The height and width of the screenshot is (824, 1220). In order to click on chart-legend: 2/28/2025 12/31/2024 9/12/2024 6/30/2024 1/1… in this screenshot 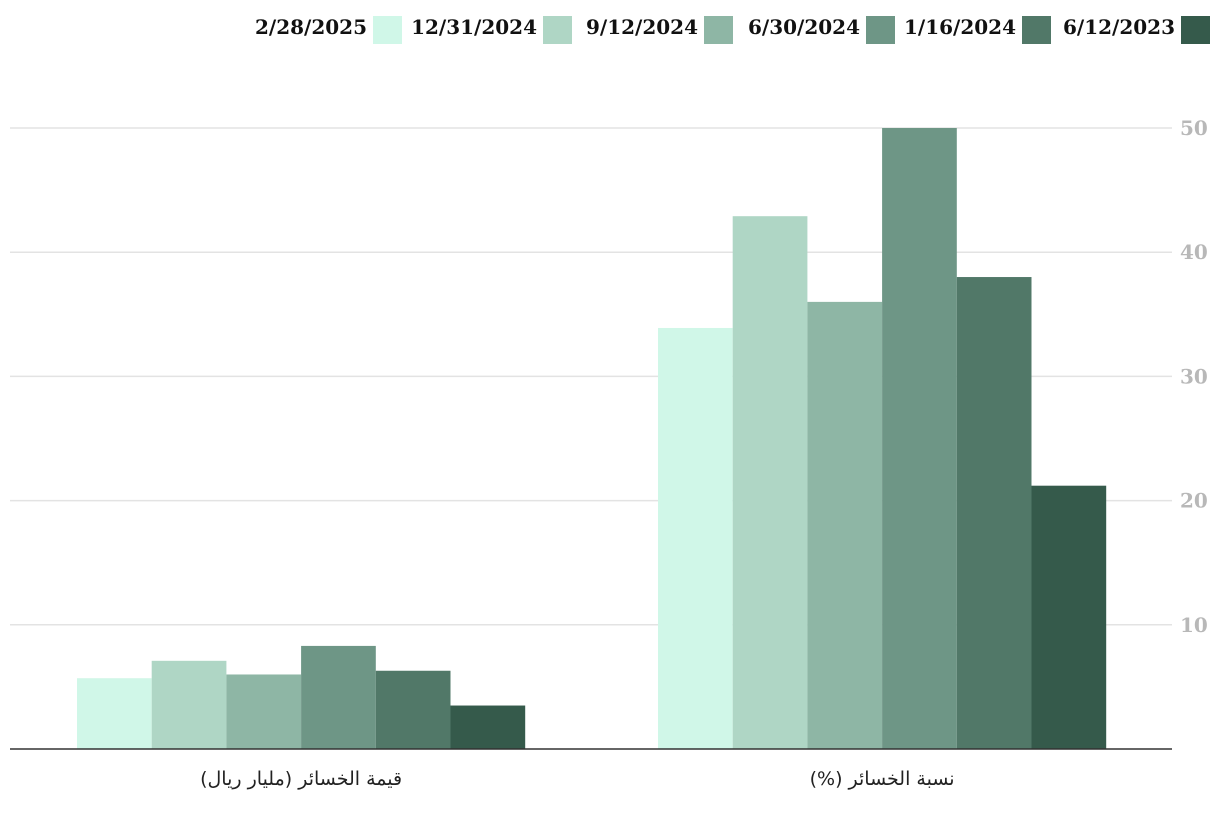, I will do `click(732, 29)`.